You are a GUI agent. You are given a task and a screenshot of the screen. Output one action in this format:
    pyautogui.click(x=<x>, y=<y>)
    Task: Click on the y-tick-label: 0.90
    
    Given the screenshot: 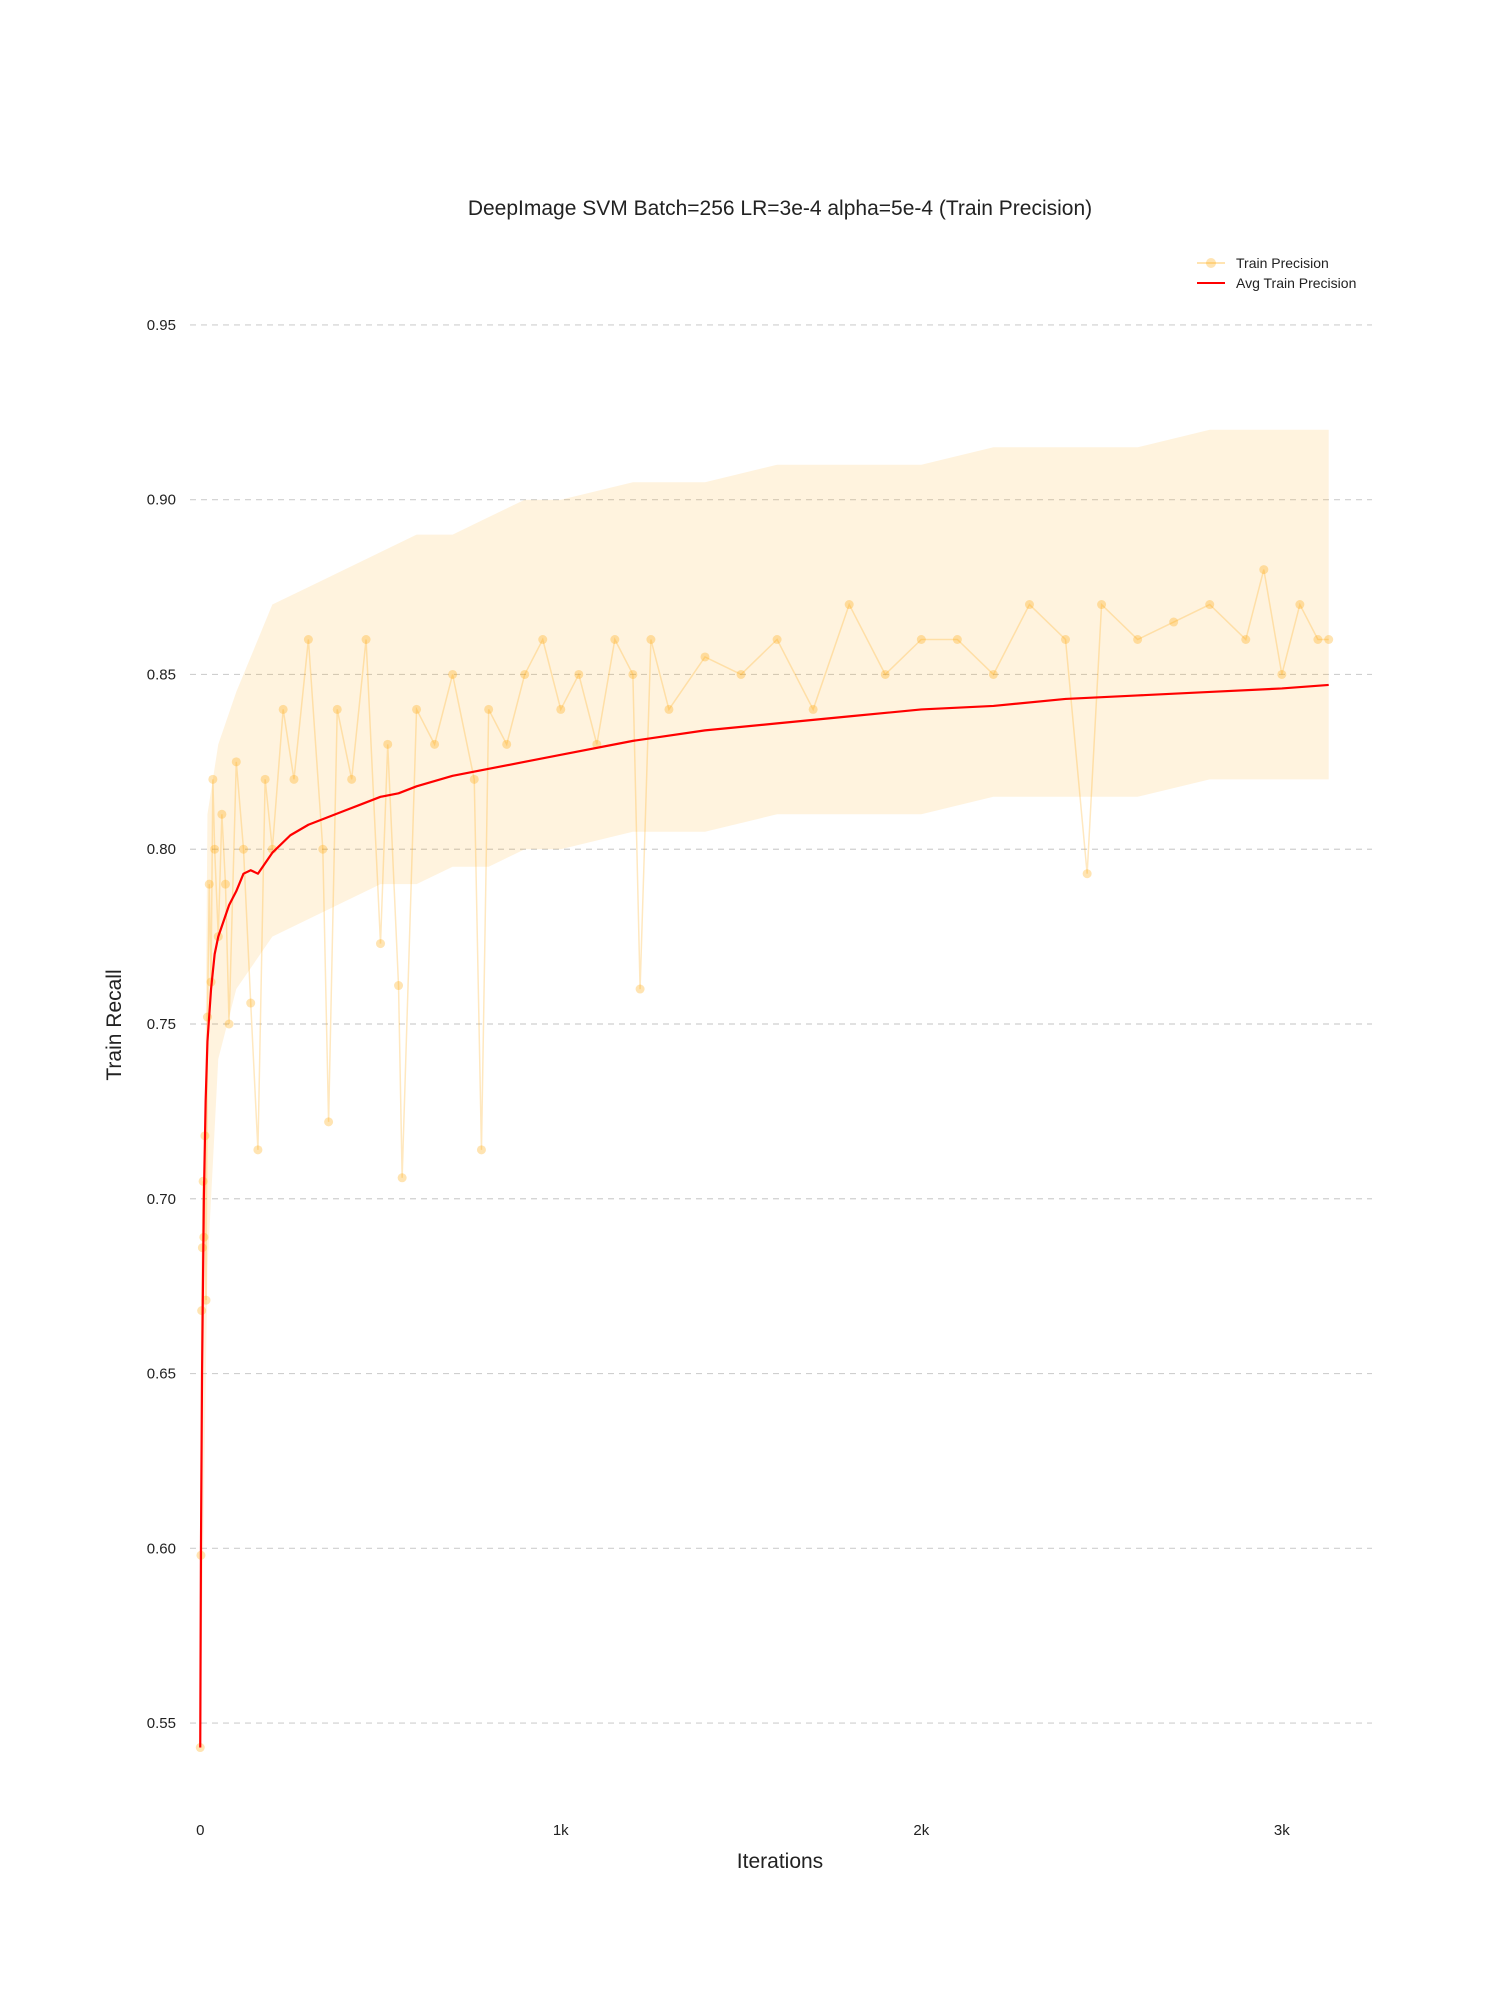 What is the action you would take?
    pyautogui.click(x=161, y=500)
    